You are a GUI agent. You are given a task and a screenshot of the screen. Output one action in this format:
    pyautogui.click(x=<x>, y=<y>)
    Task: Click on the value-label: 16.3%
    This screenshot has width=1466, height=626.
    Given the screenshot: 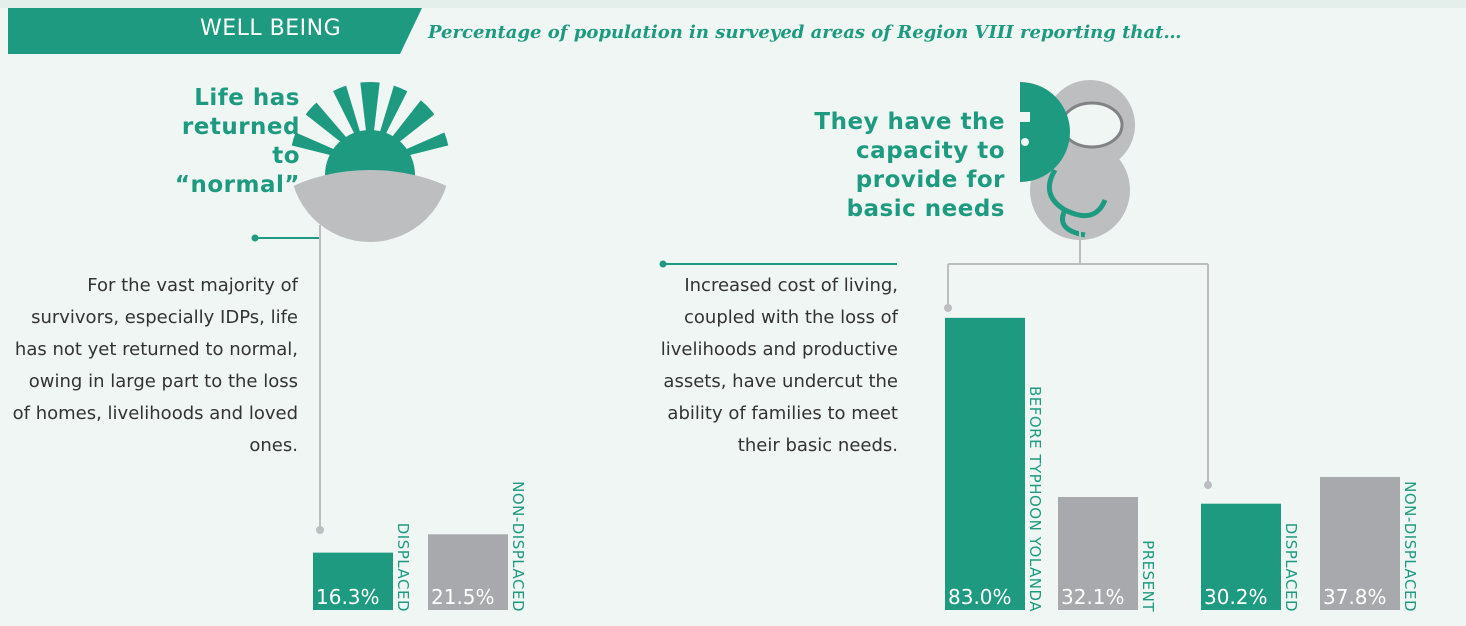 What is the action you would take?
    pyautogui.click(x=348, y=597)
    